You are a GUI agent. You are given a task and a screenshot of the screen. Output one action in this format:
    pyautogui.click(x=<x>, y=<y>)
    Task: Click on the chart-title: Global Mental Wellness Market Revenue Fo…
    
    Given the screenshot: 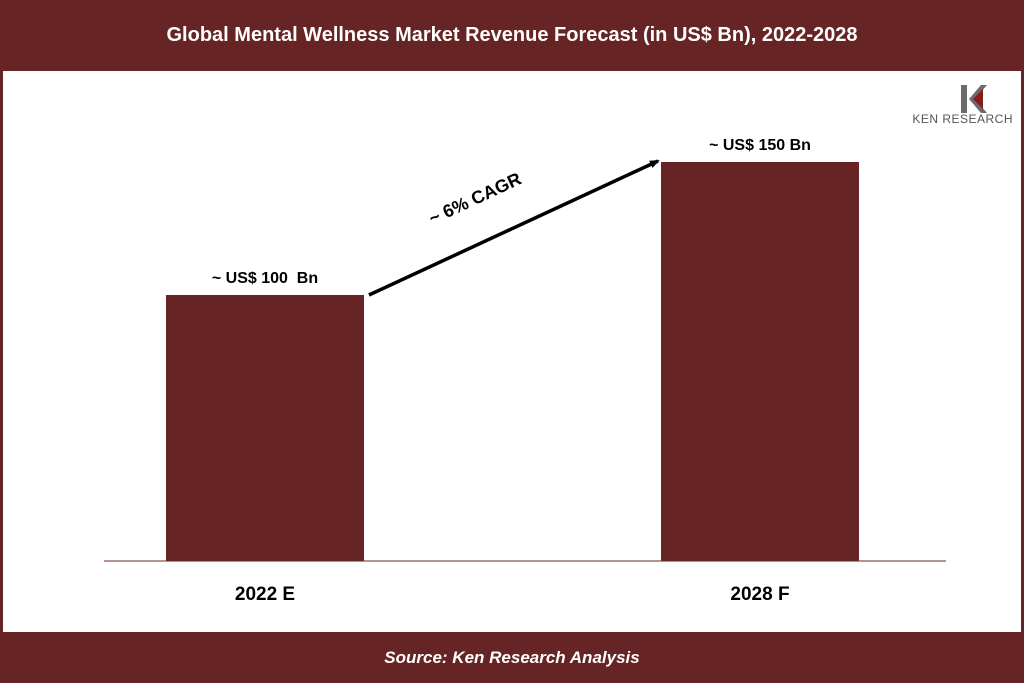 What is the action you would take?
    pyautogui.click(x=512, y=34)
    